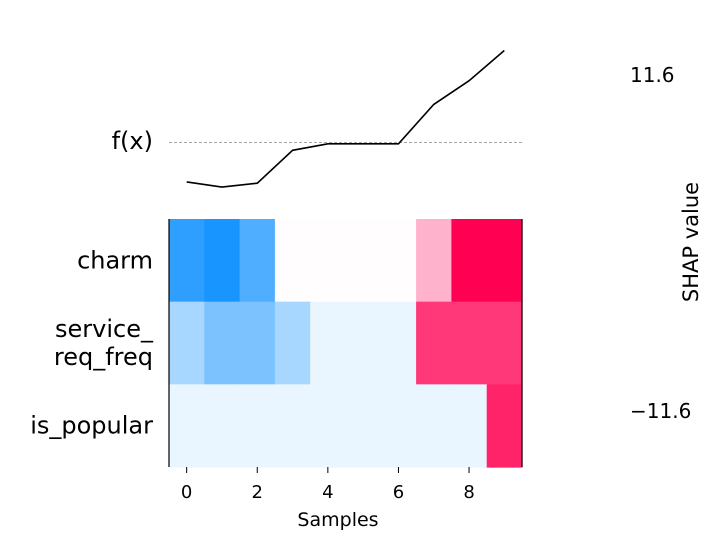 The width and height of the screenshot is (718, 545). What do you see at coordinates (104, 343) in the screenshot?
I see `feature-label: service_ req_freq` at bounding box center [104, 343].